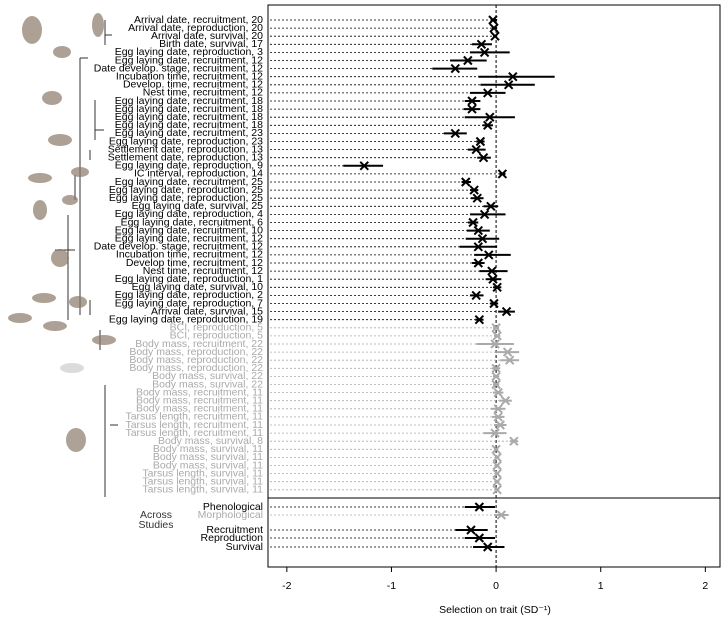  Describe the element at coordinates (178, 68) in the screenshot. I see `row-label: Date develop. stage, recruitment, 12` at that location.